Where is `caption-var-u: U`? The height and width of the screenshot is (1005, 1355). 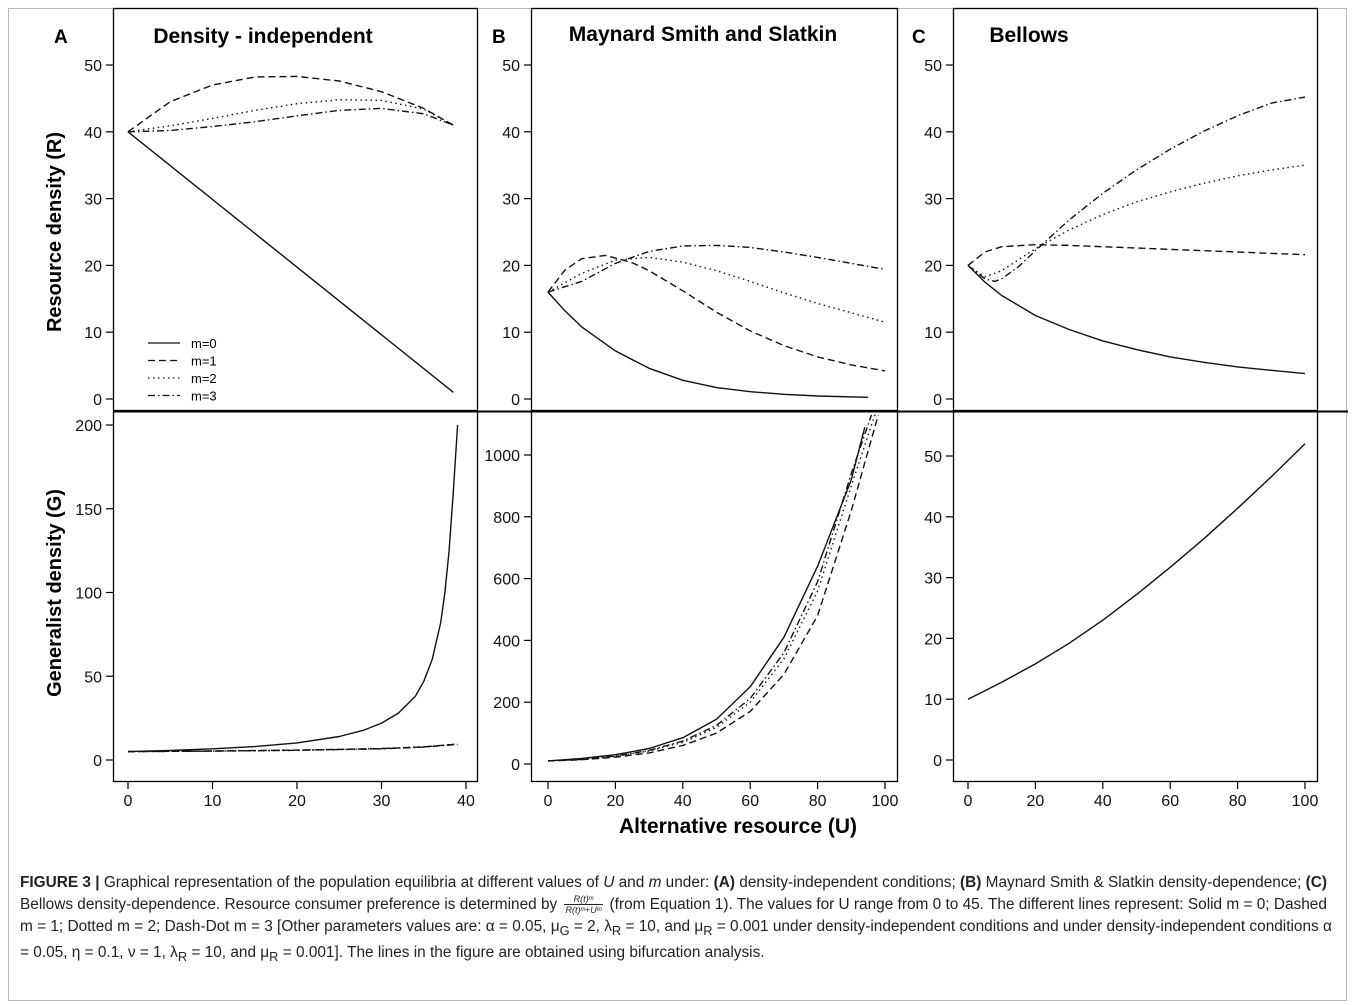
caption-var-u: U is located at coordinates (609, 882).